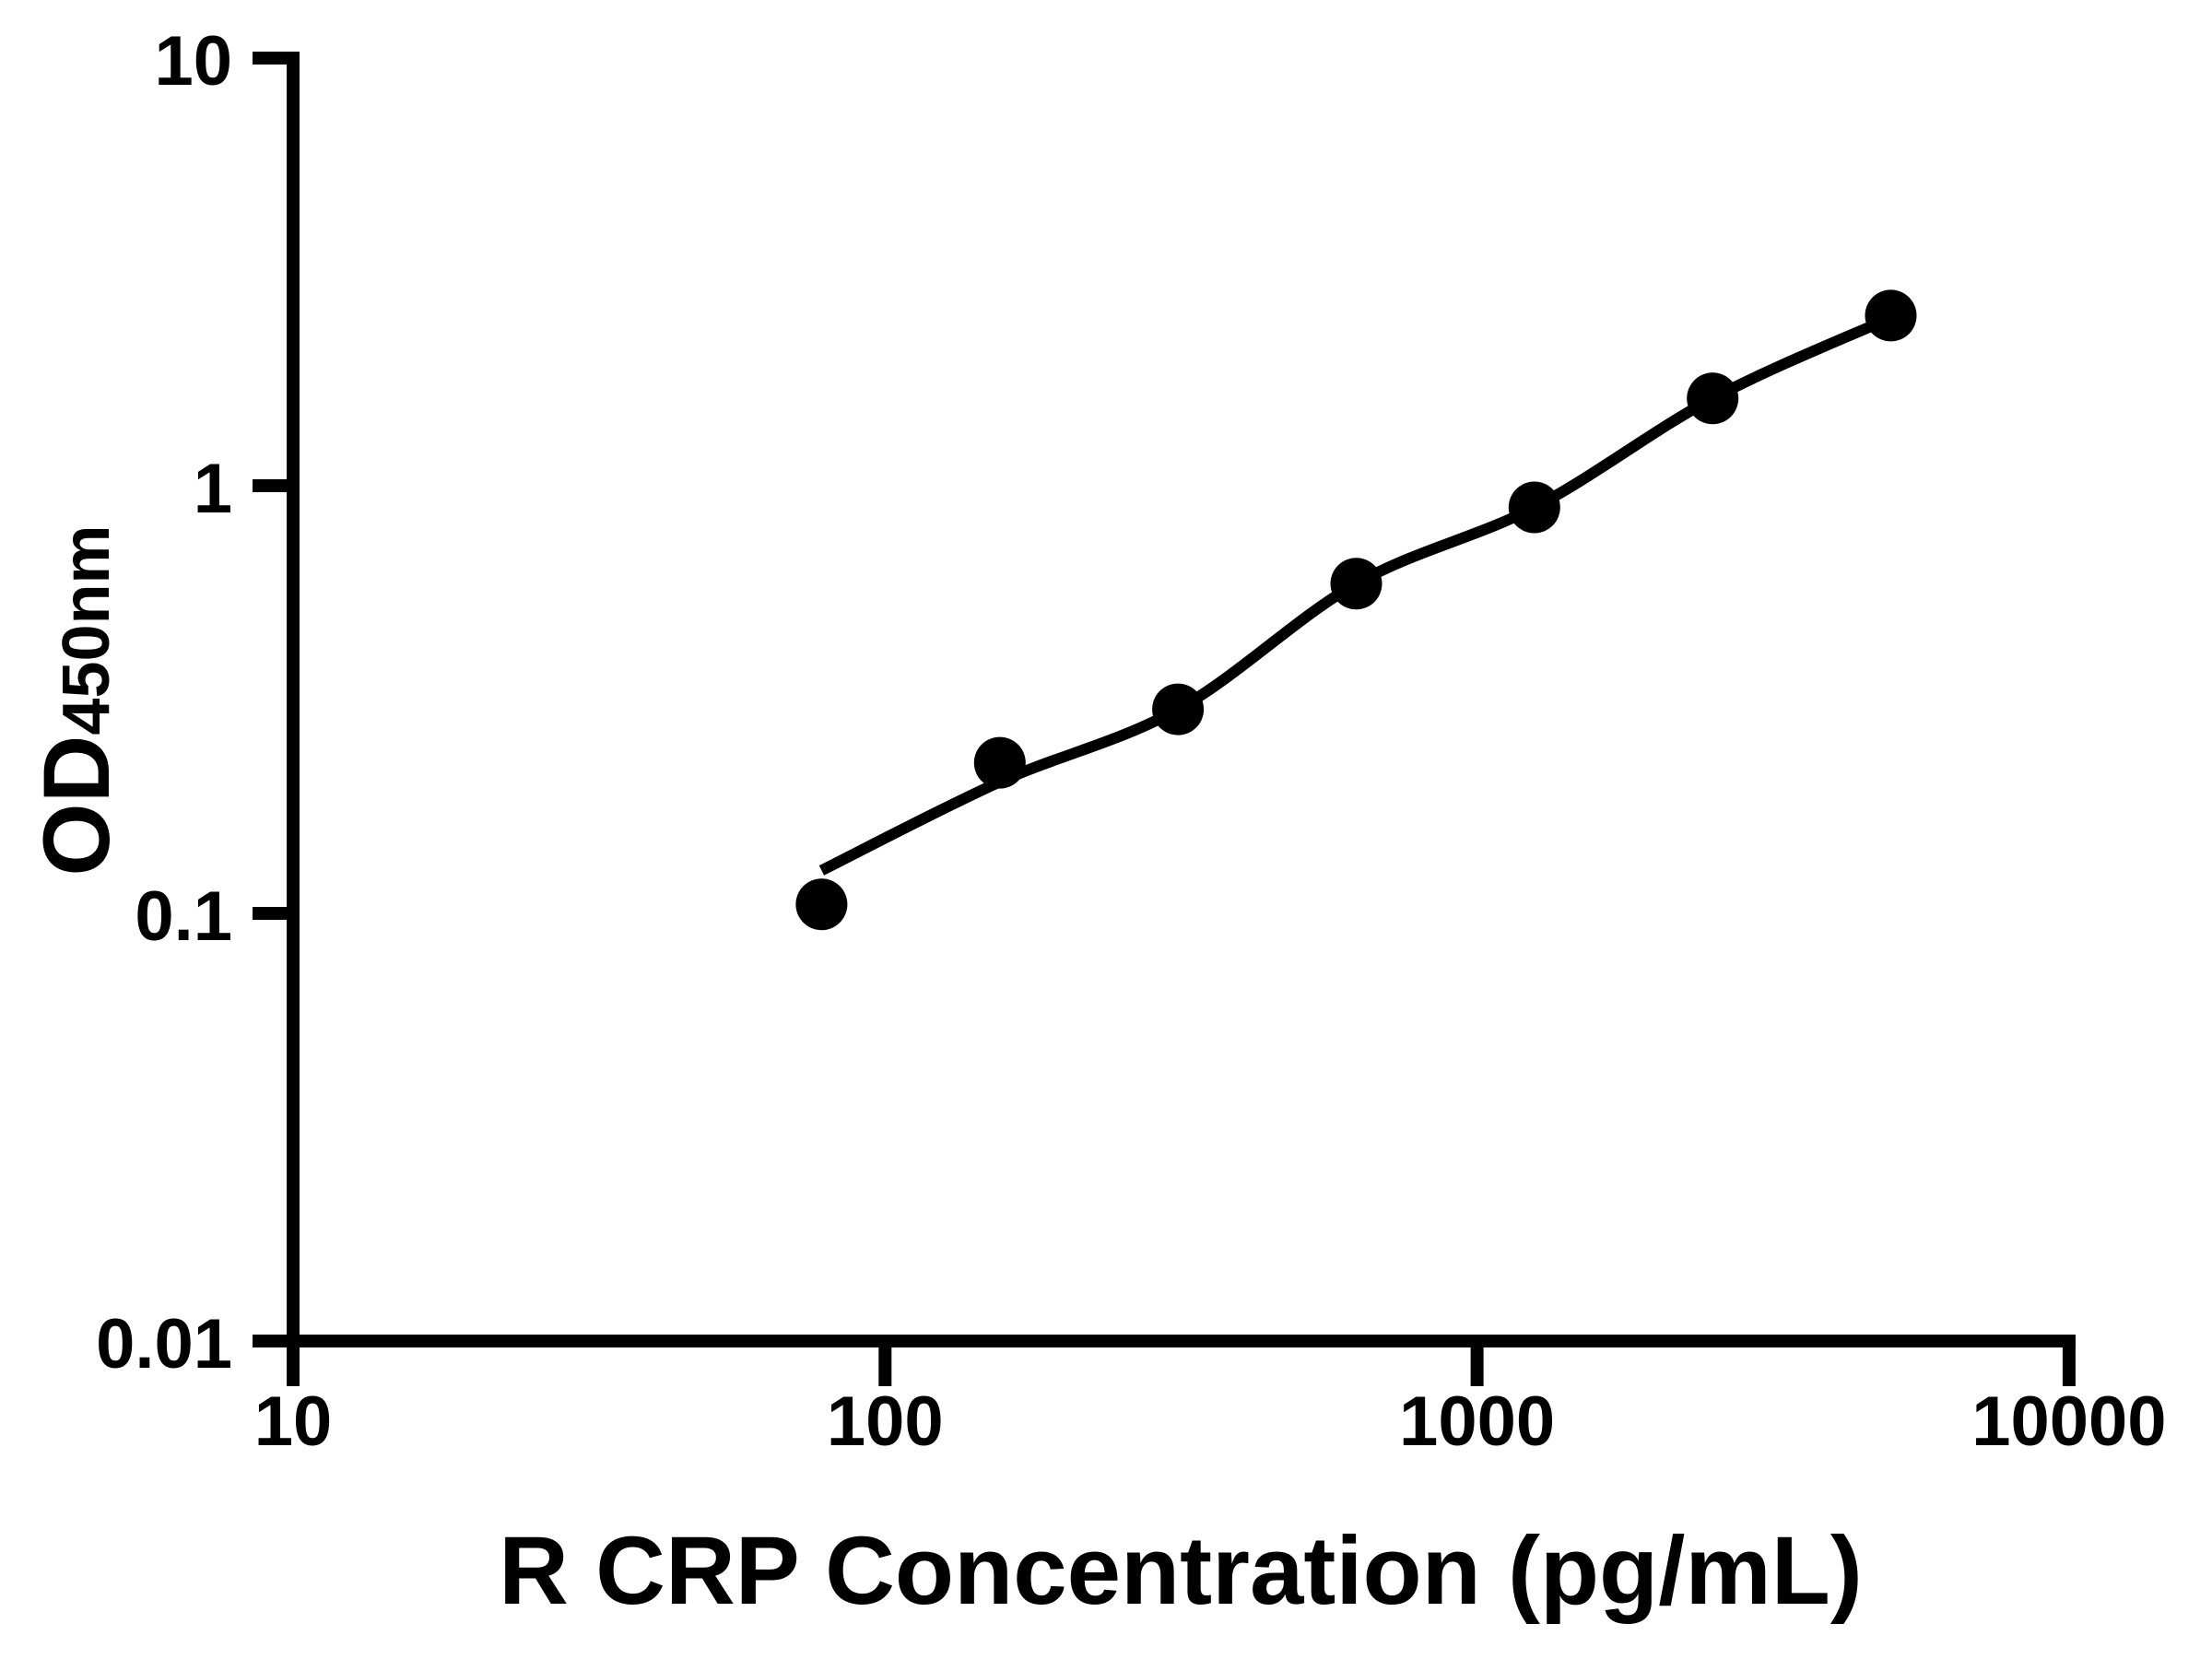 The image size is (2212, 1659). I want to click on y-axis-title-subscript: 450nm, so click(87, 629).